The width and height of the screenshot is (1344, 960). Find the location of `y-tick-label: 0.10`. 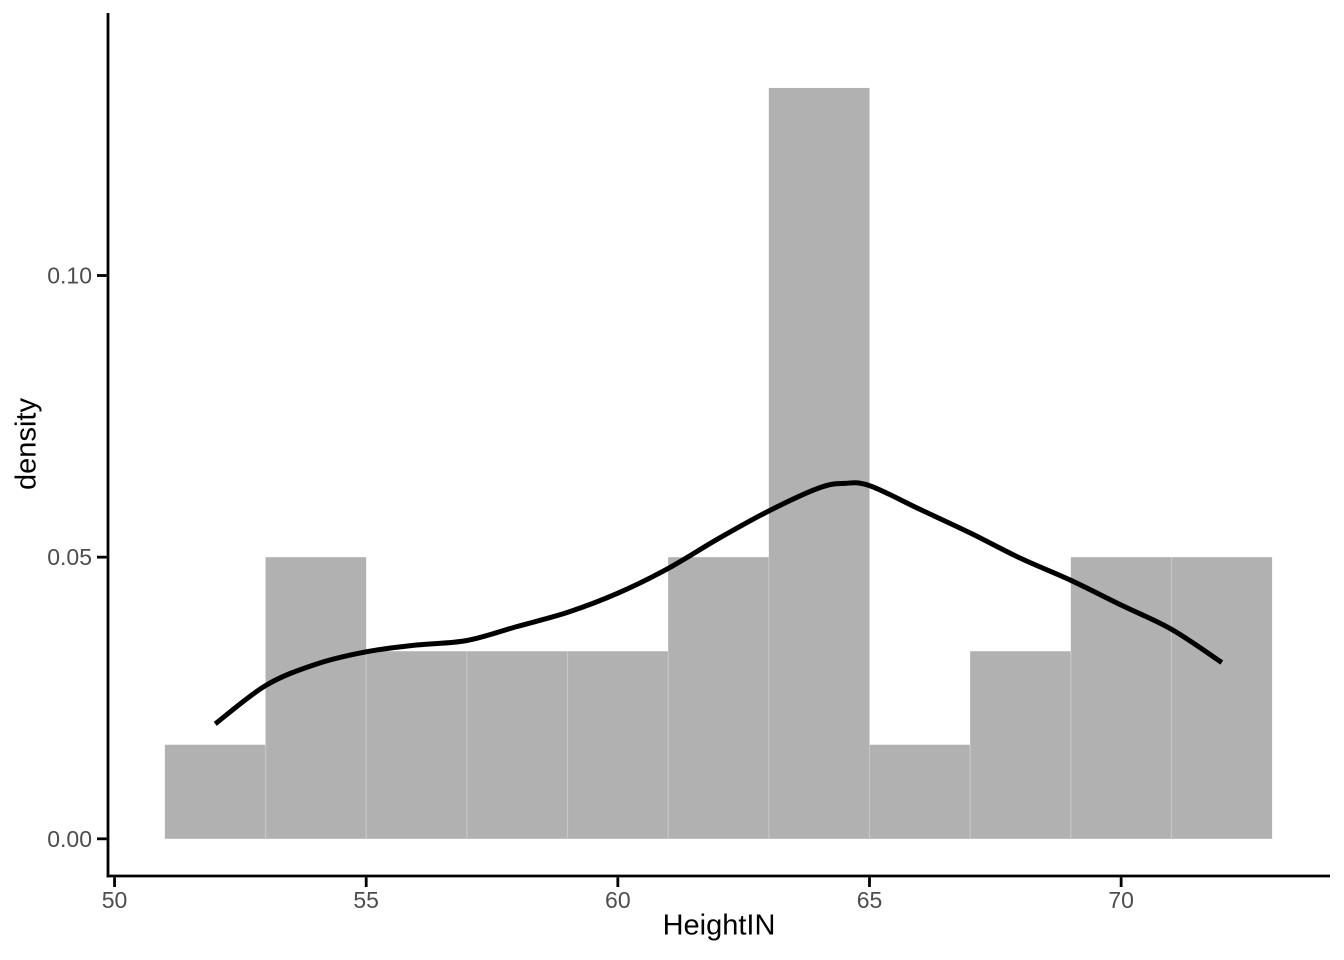

y-tick-label: 0.10 is located at coordinates (69, 276).